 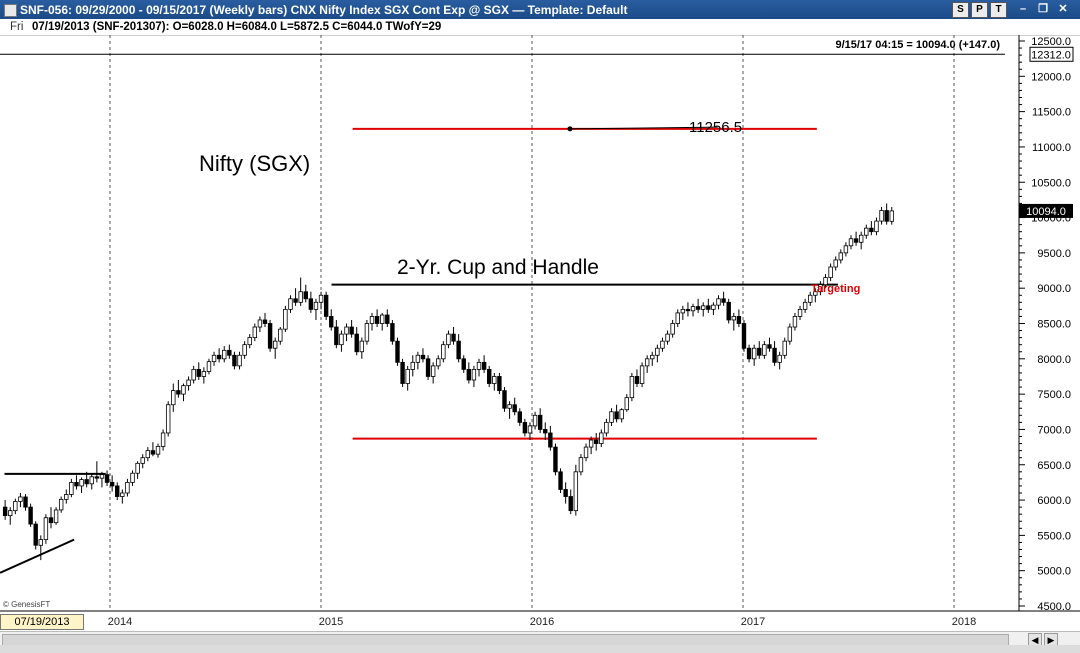 I want to click on y-tick-label: 10500.0, so click(x=1051, y=183).